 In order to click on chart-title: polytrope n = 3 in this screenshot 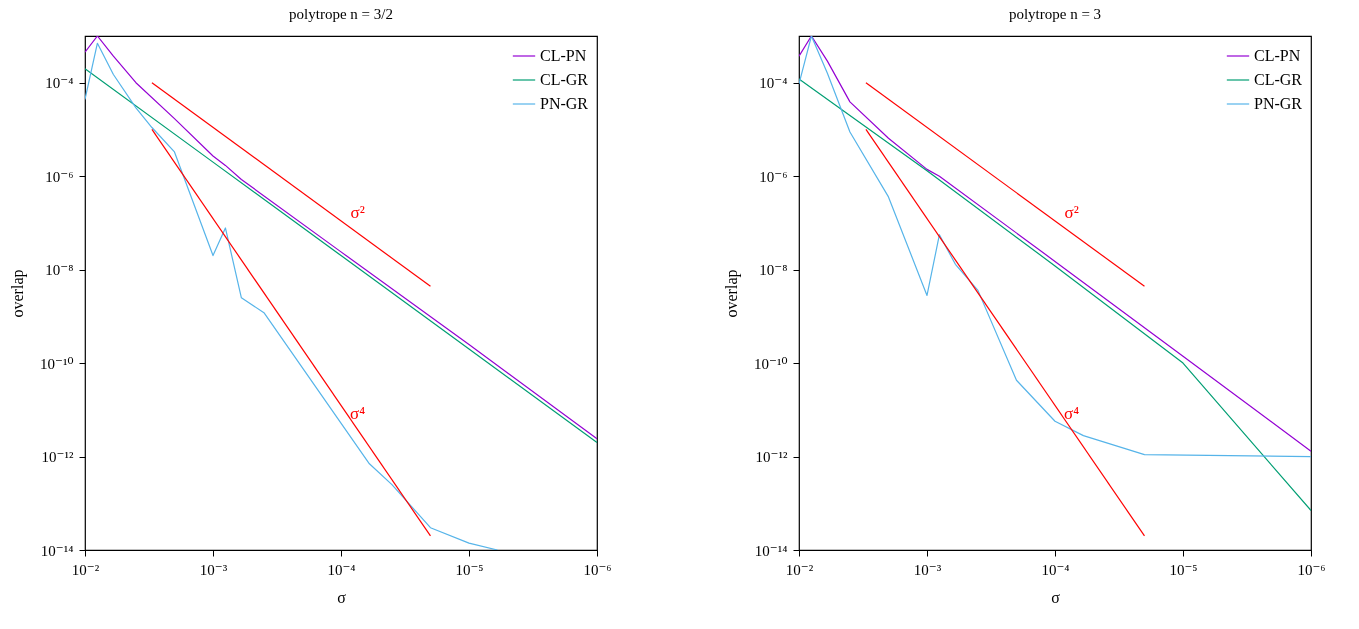, I will do `click(1055, 14)`.